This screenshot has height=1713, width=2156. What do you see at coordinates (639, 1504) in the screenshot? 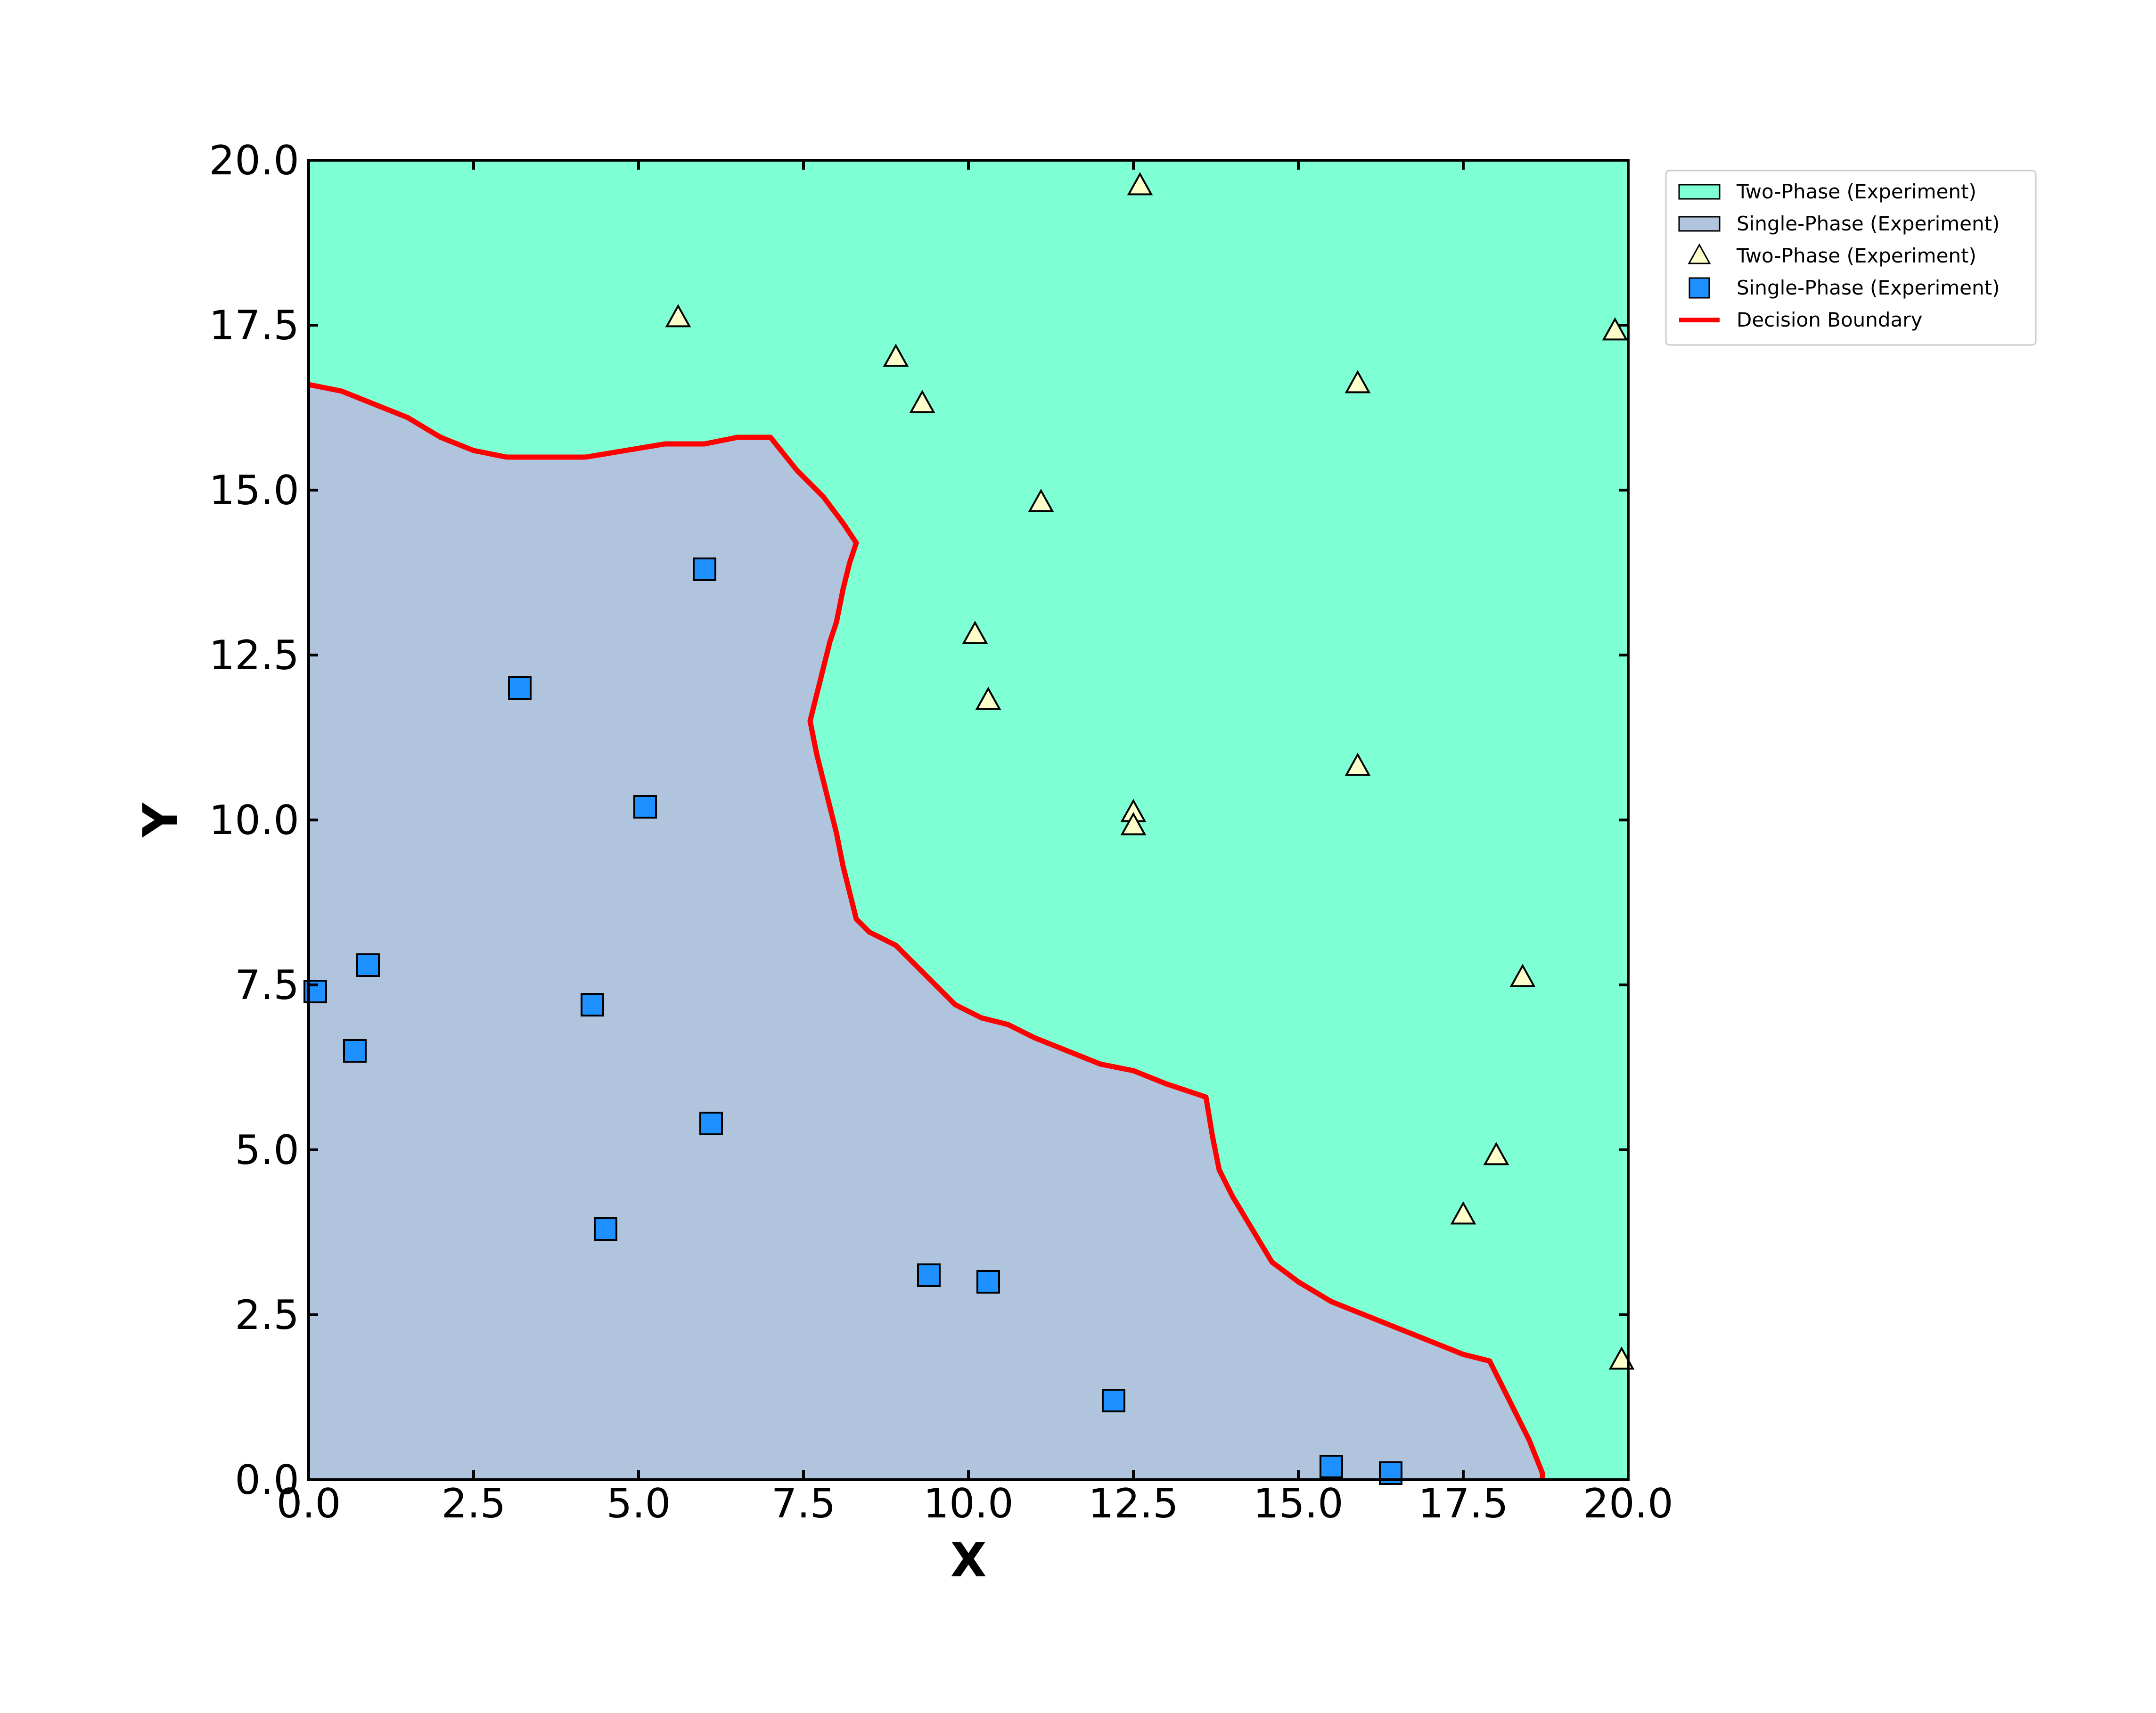
I see `x-tick-label: 5.0` at bounding box center [639, 1504].